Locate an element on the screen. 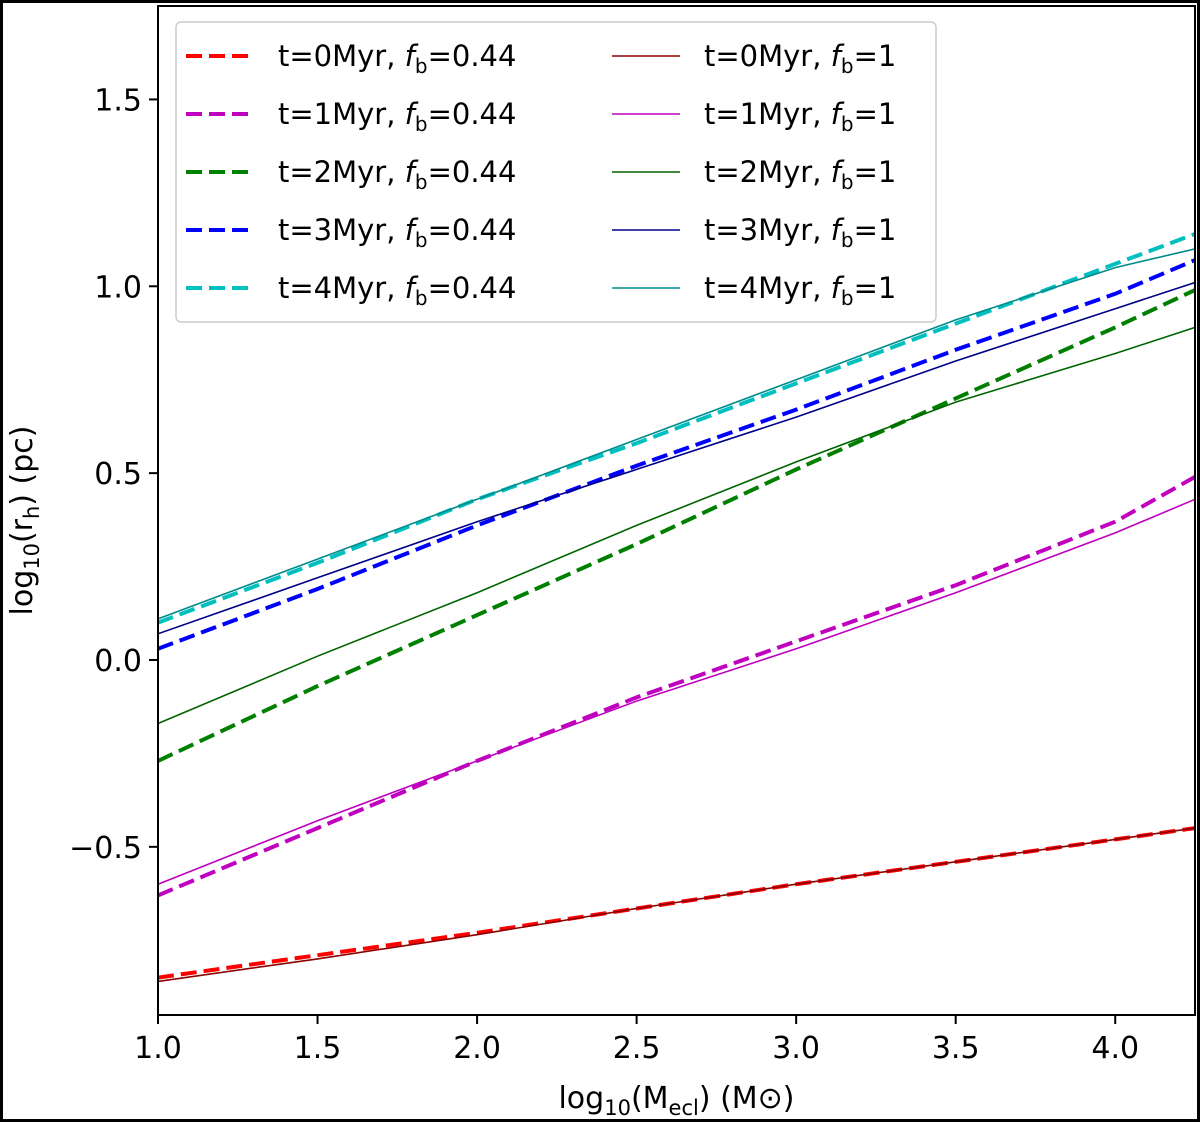 The image size is (1200, 1122). x-tick-label: 3.0 is located at coordinates (796, 1048).